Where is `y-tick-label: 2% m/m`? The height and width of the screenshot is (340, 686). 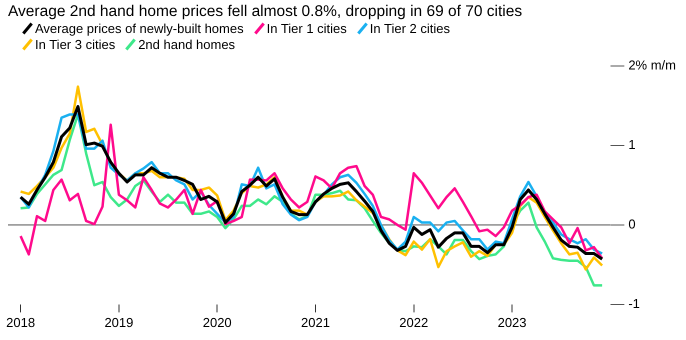
y-tick-label: 2% m/m is located at coordinates (652, 65).